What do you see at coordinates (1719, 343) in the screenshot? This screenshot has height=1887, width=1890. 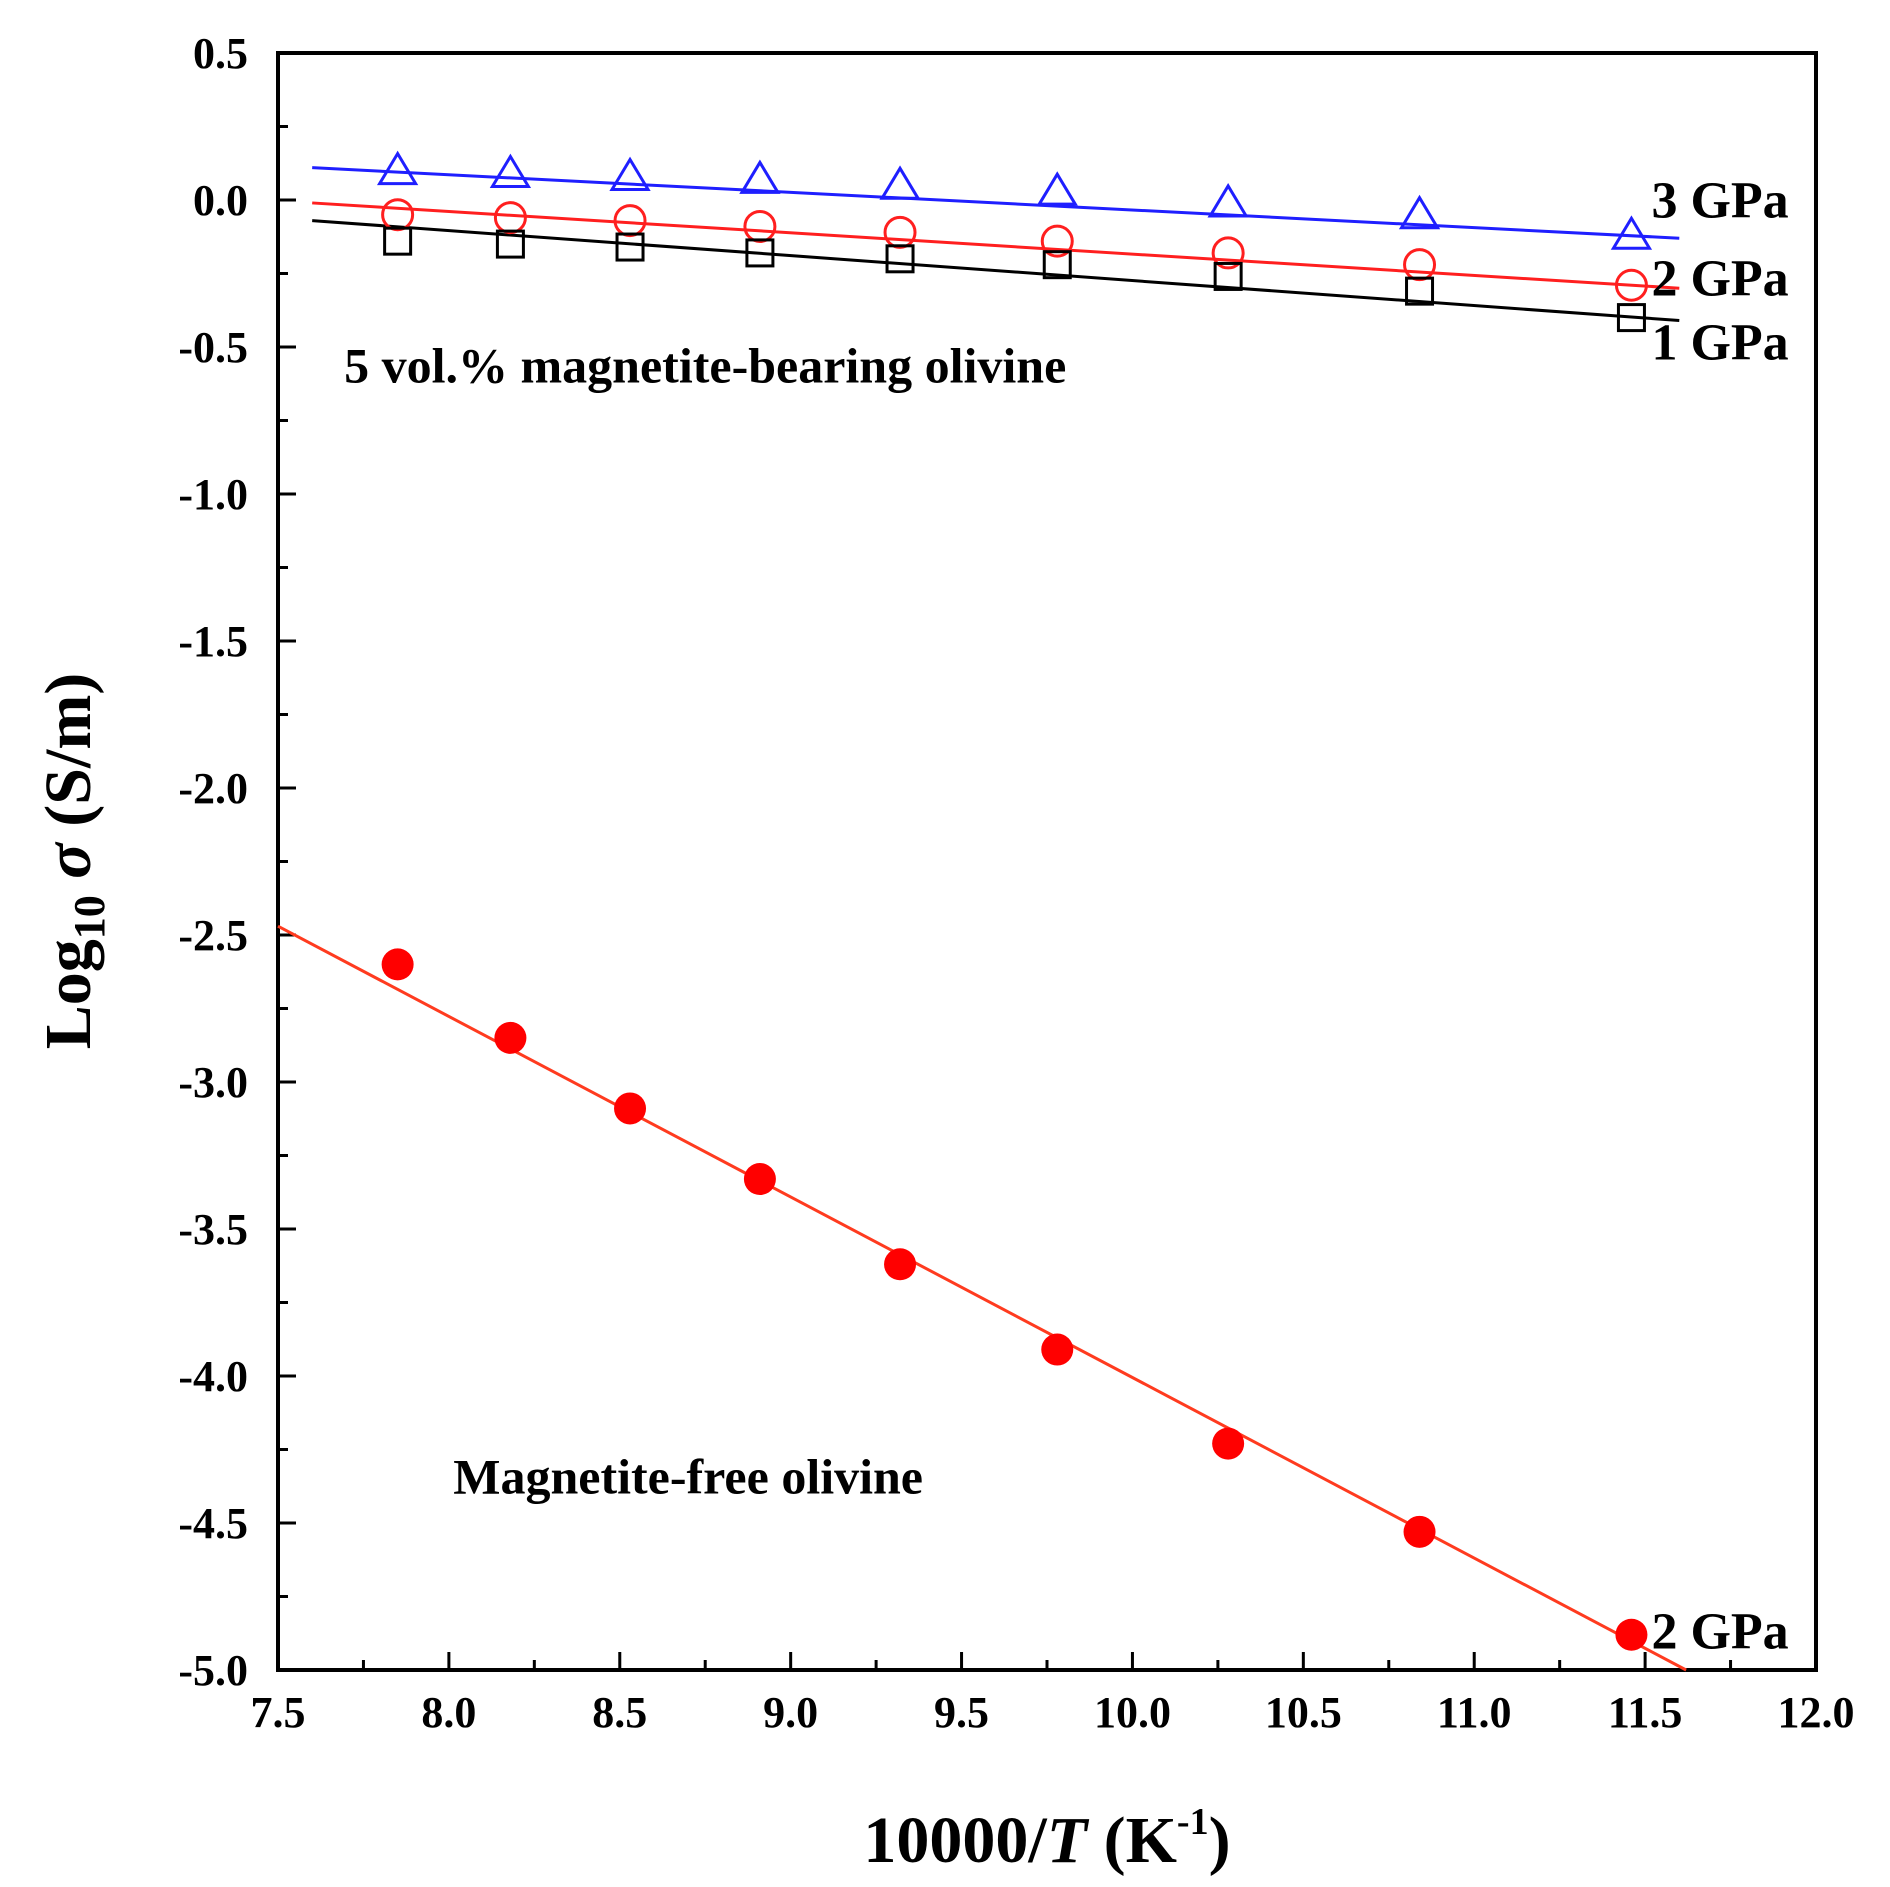 I see `series-label: 1 GPa` at bounding box center [1719, 343].